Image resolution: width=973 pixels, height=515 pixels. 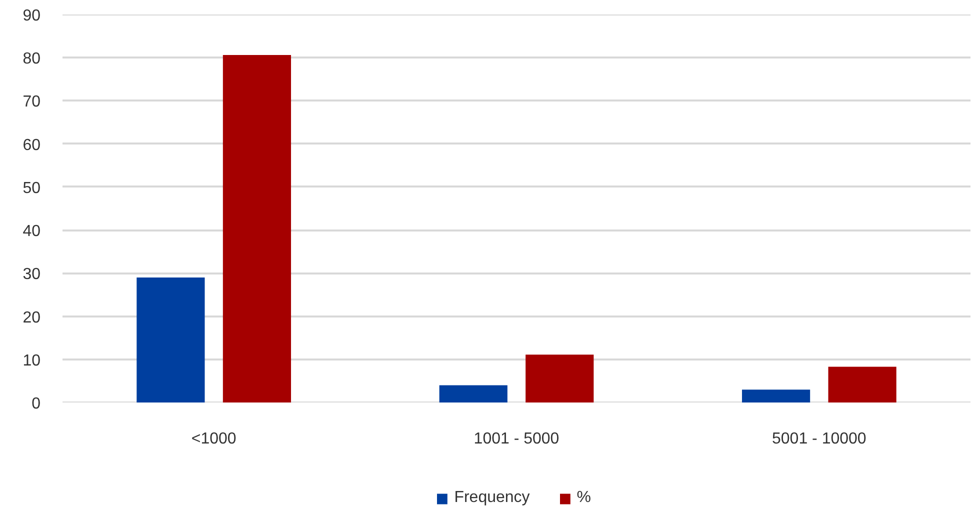 What do you see at coordinates (819, 439) in the screenshot?
I see `x-tick-label: 5001 - 10000` at bounding box center [819, 439].